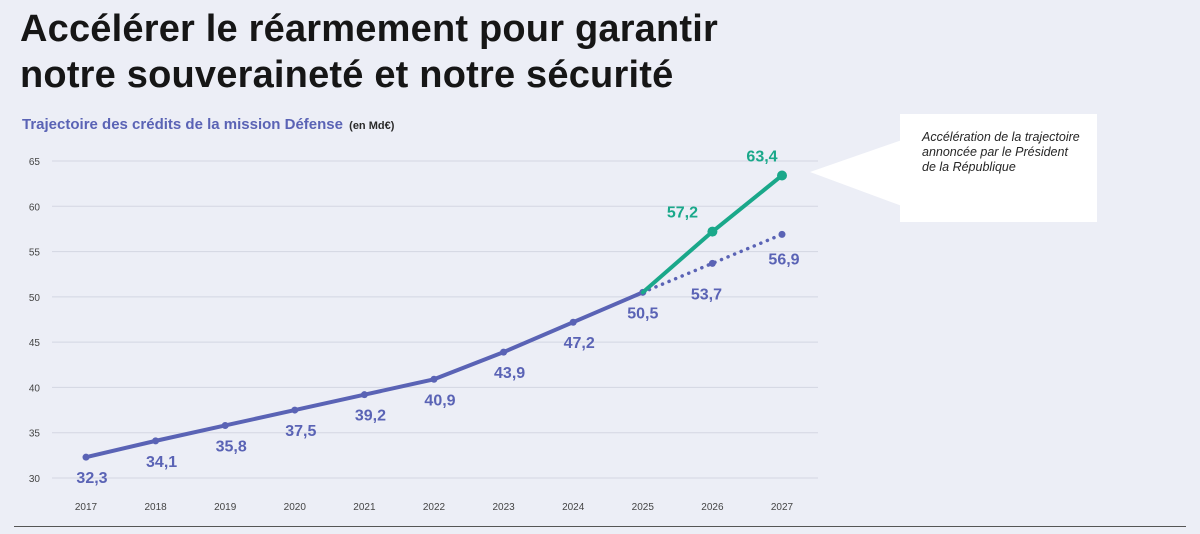 This screenshot has width=1200, height=534. What do you see at coordinates (231, 446) in the screenshot?
I see `data-label-base: 35,8` at bounding box center [231, 446].